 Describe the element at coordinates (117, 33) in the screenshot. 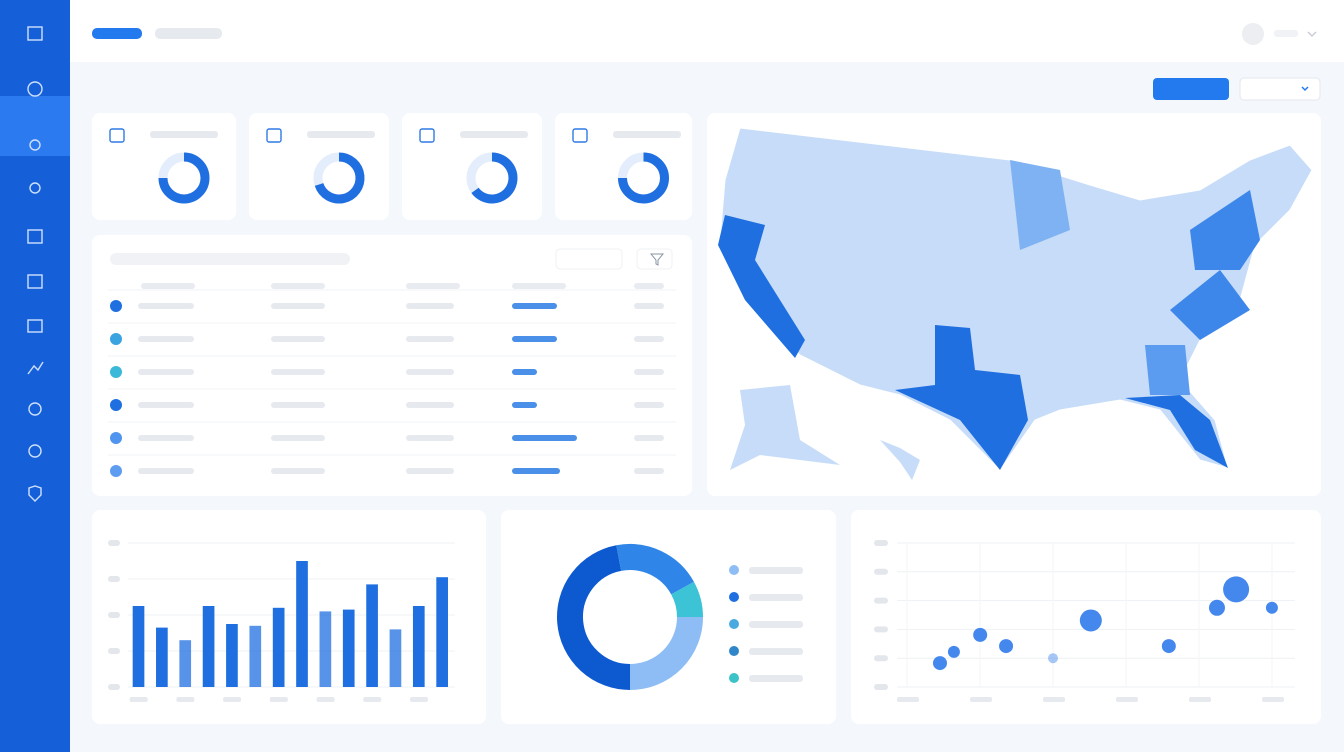

I see `active-tab` at that location.